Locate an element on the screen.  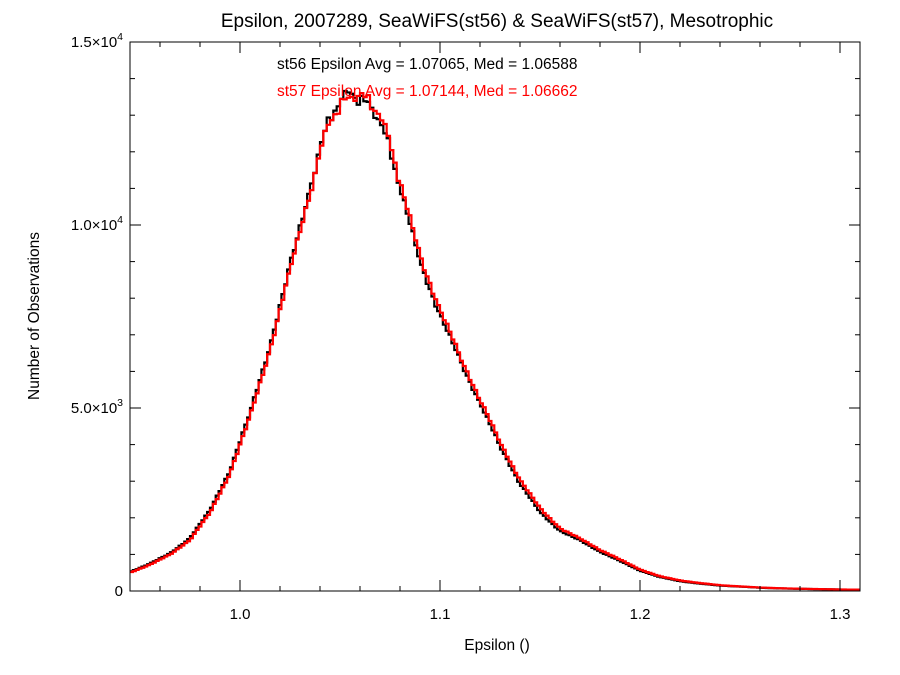
y-tick-mantissa: 0 is located at coordinates (119, 591).